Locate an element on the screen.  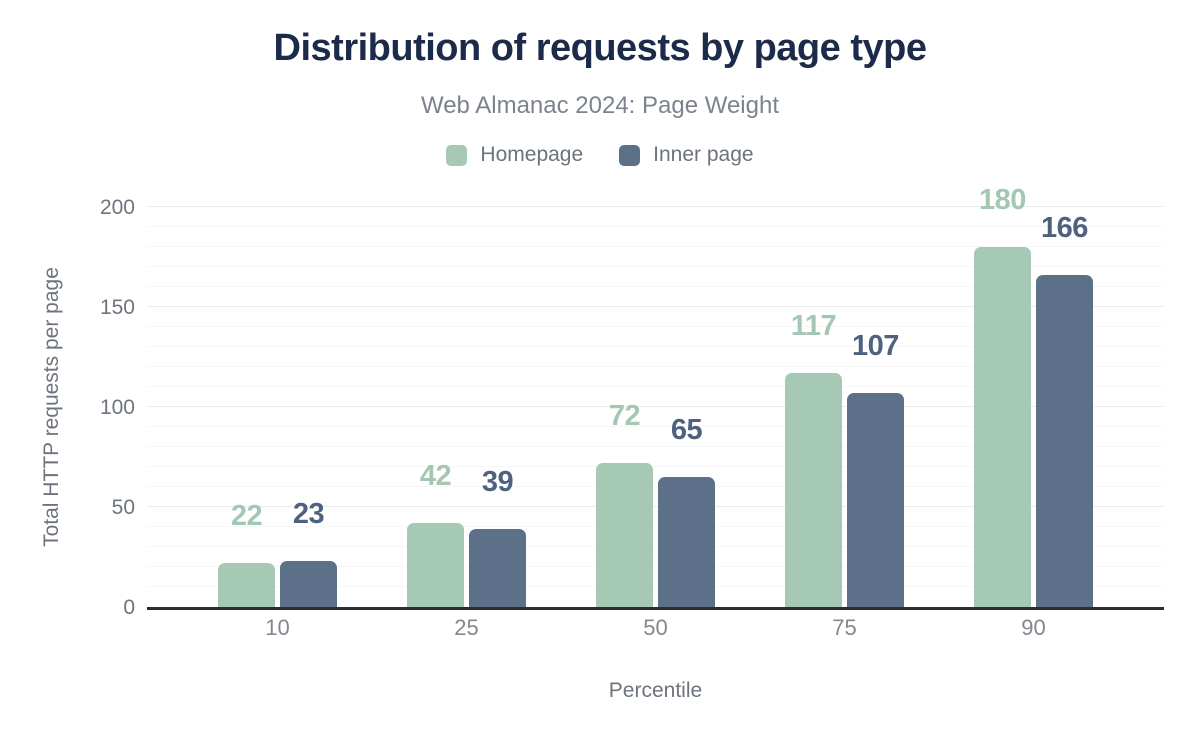
bar-inner-page-p75 is located at coordinates (875, 500).